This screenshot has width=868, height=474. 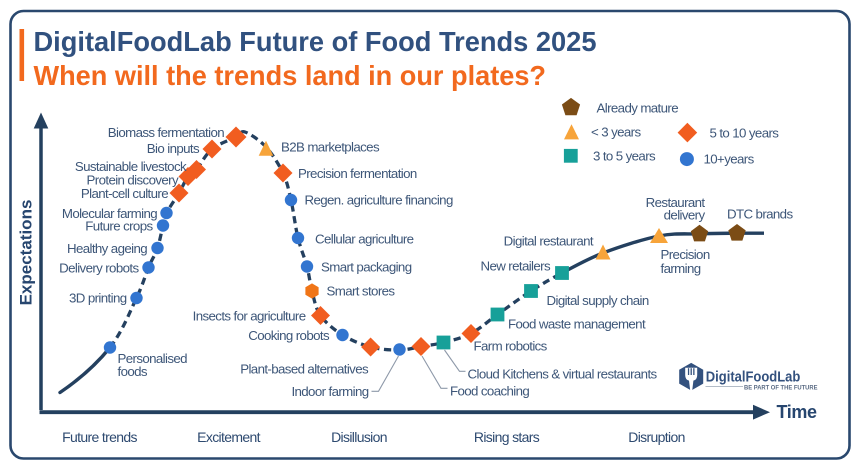 What do you see at coordinates (107, 248) in the screenshot?
I see `svg-text: Healthy ageing` at bounding box center [107, 248].